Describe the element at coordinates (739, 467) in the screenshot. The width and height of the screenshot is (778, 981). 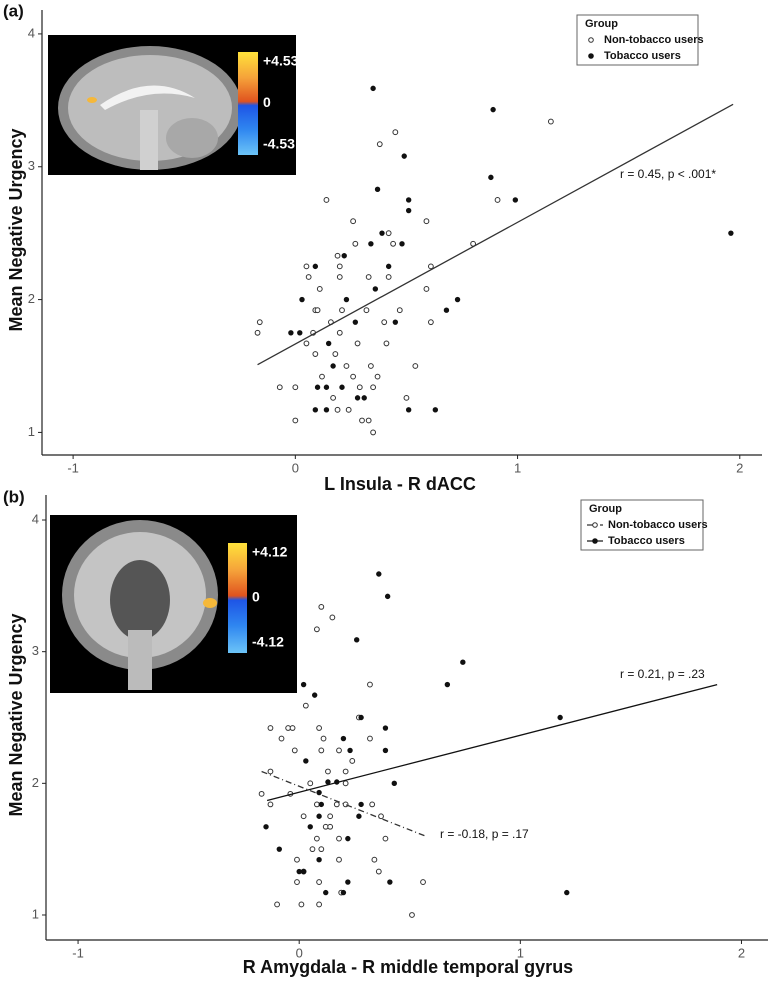
I see `x-tick-label: 2` at that location.